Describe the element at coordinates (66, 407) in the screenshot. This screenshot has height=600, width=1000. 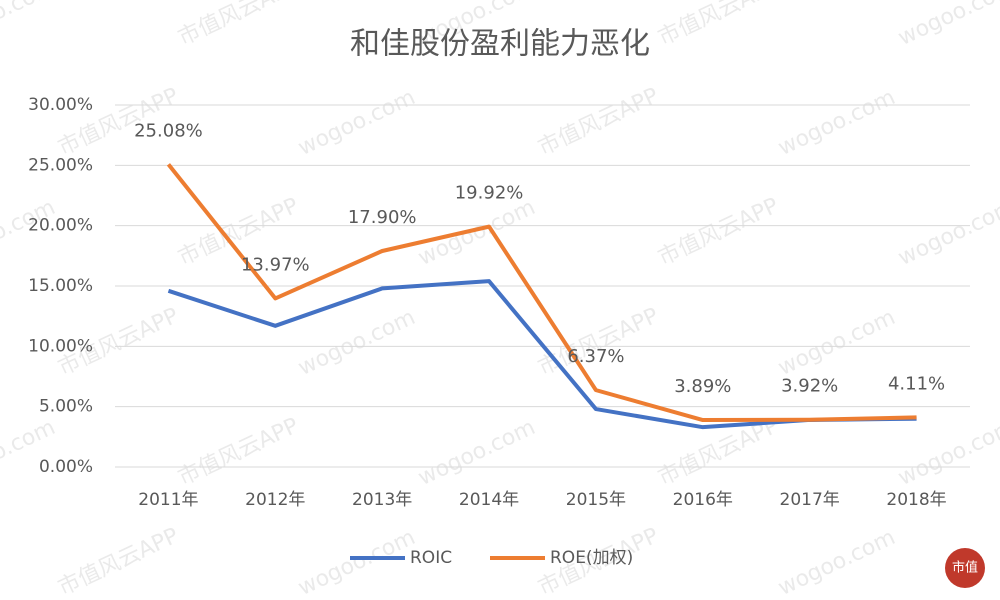
I see `y-tick-label: 5.00%` at that location.